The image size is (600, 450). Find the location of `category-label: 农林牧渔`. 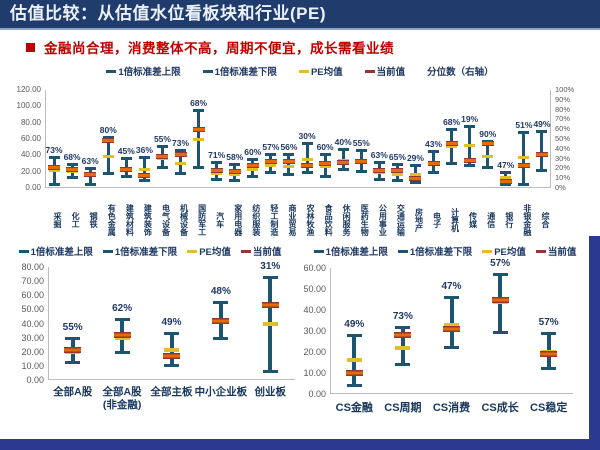

category-label: 农林牧渔 is located at coordinates (311, 220).